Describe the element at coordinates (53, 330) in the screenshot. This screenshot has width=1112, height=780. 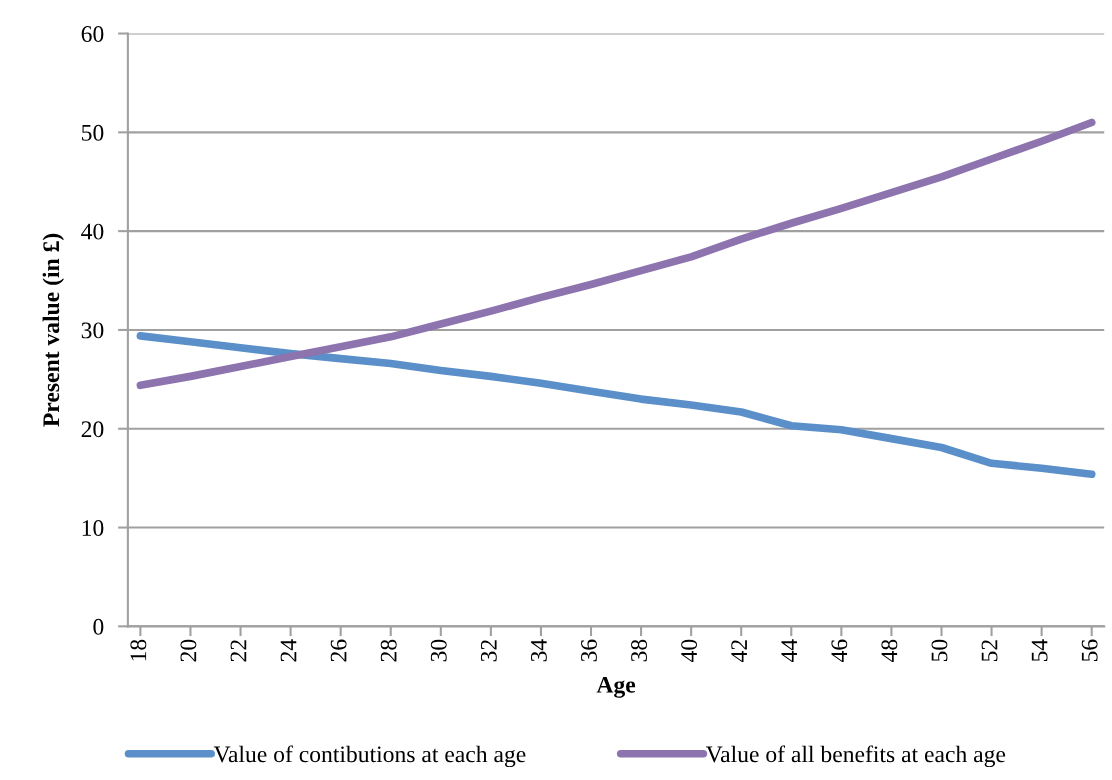
I see `y-axis-title: Present value (in £)` at that location.